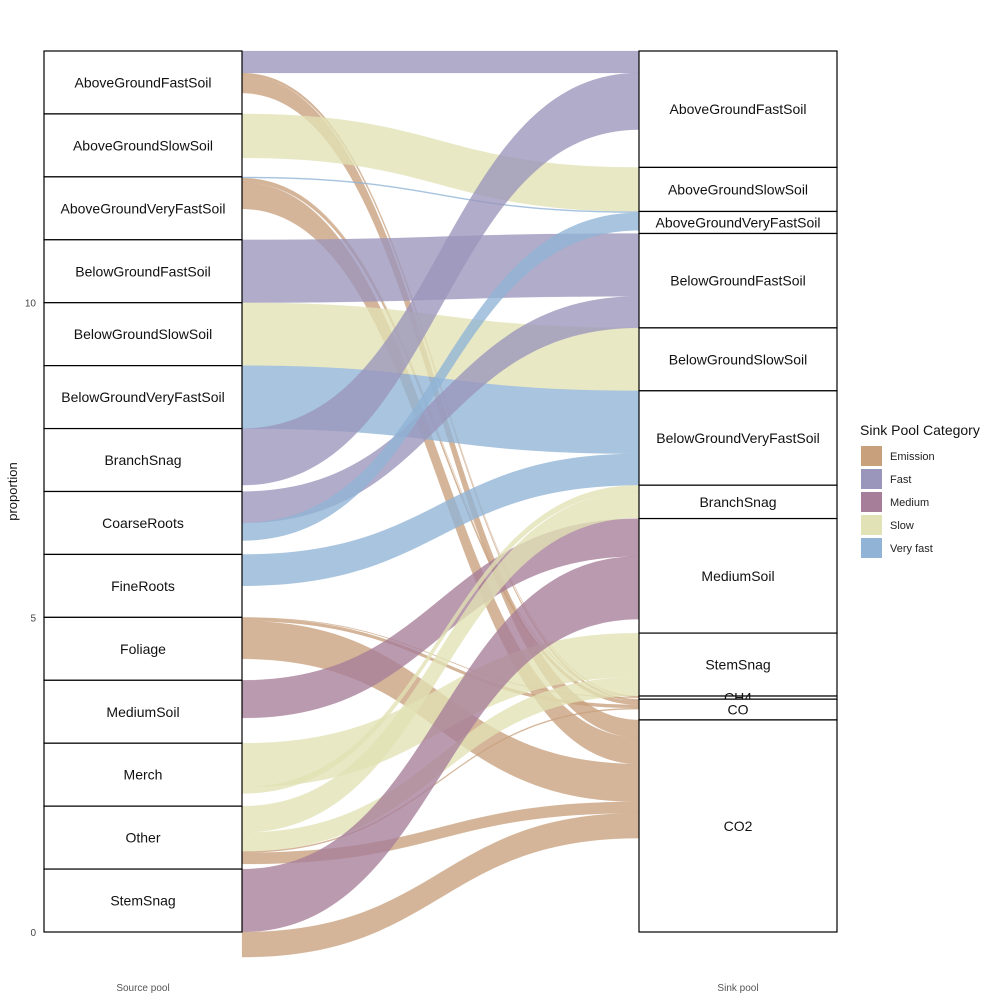 This screenshot has height=1000, width=1000. I want to click on source-stratum-label-abovegroundfastsoil: AboveGroundFastSoil, so click(143, 82).